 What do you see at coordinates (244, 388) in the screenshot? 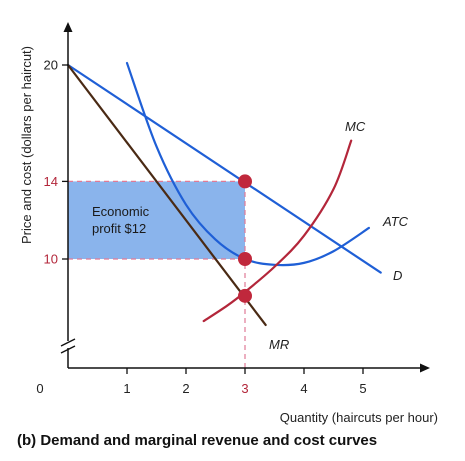
I see `x-tick-label: 3` at bounding box center [244, 388].